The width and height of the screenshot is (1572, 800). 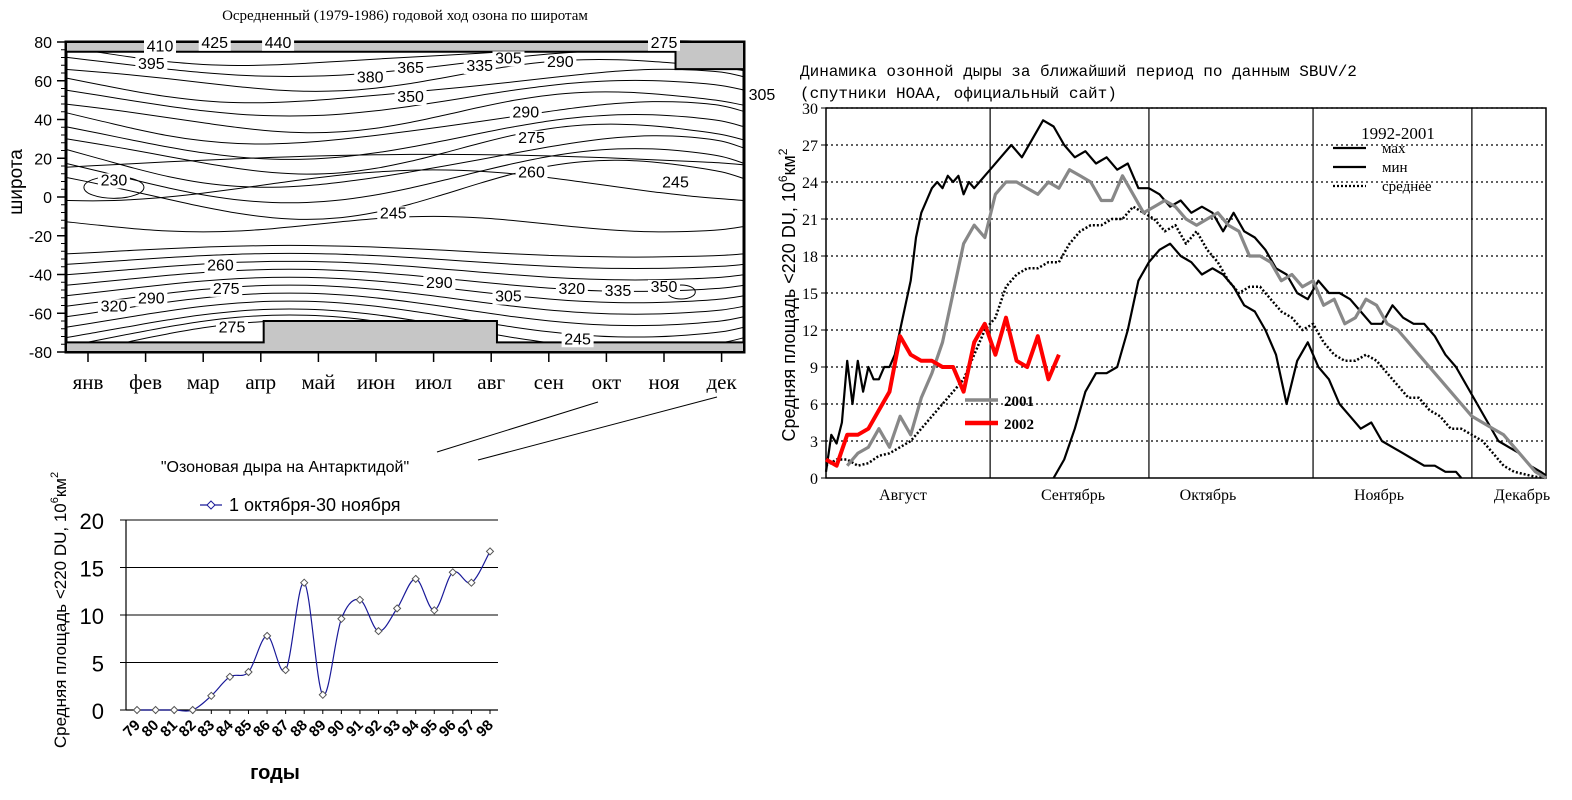 What do you see at coordinates (319, 382) in the screenshot?
I see `contour-x-tick-label: май` at bounding box center [319, 382].